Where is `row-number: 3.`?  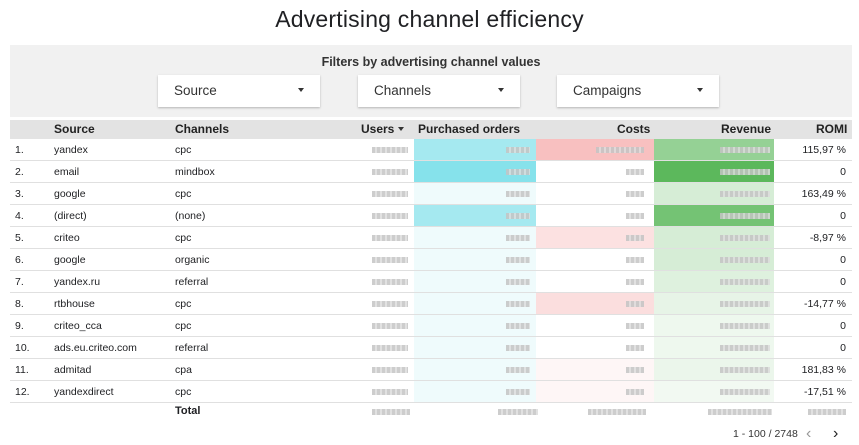 row-number: 3. is located at coordinates (19, 194).